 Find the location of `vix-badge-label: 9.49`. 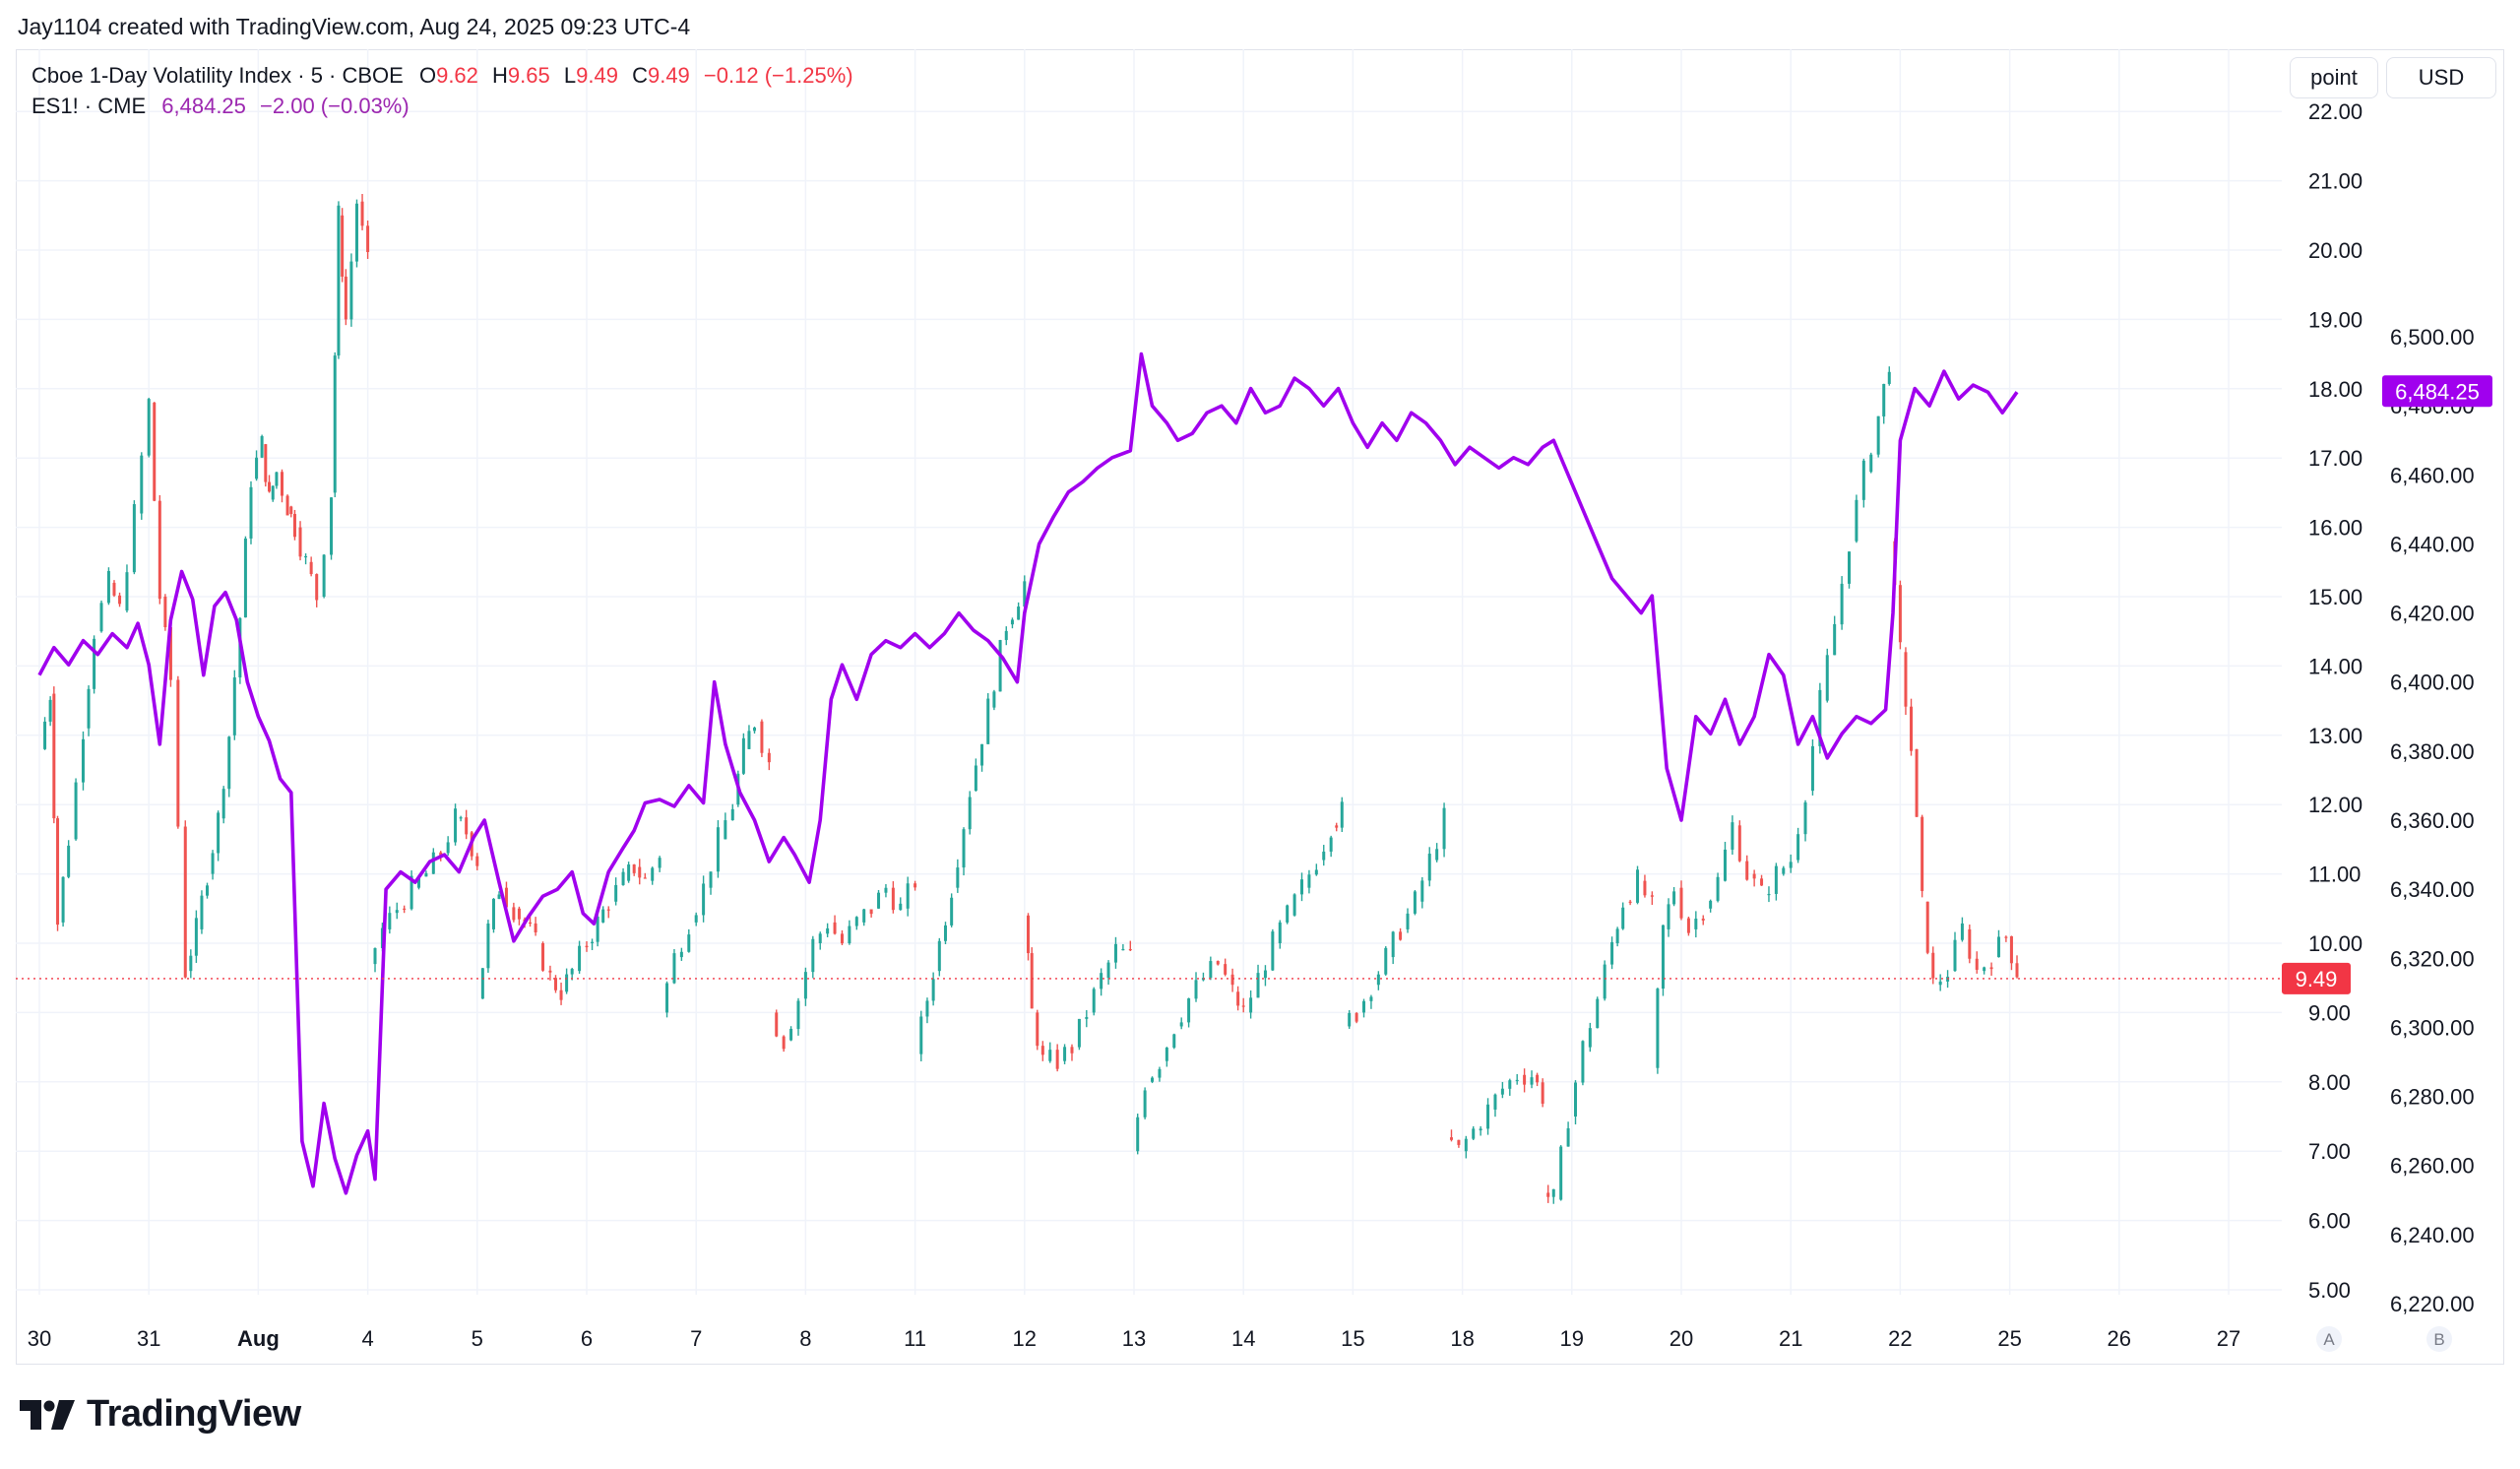

vix-badge-label: 9.49 is located at coordinates (2317, 979).